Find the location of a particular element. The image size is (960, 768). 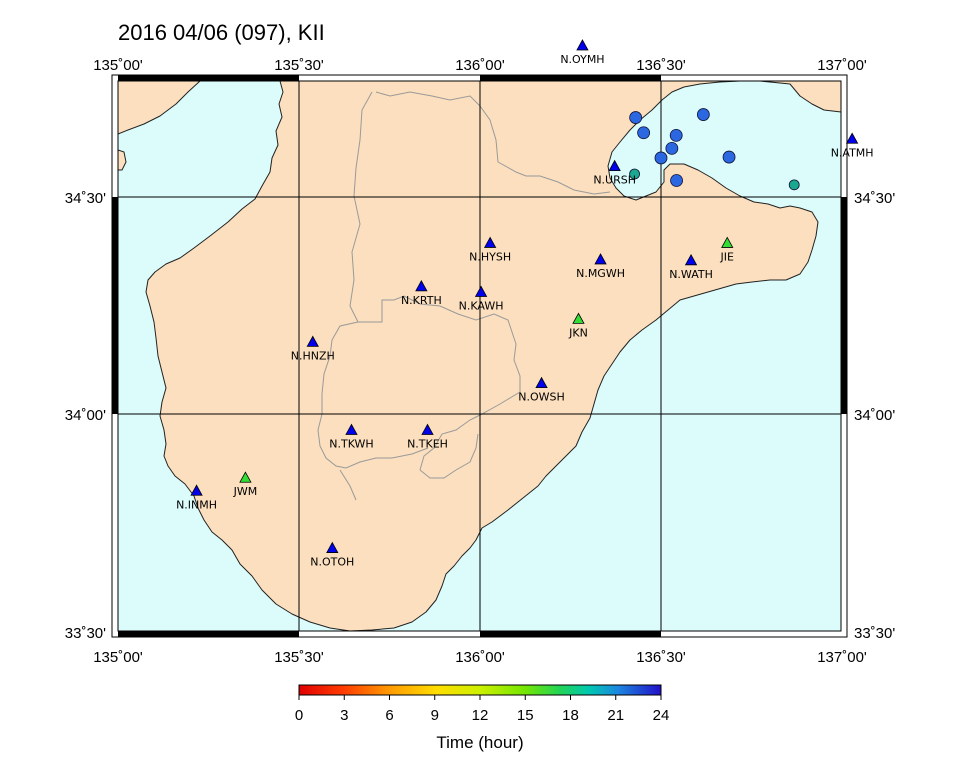

station-label: N.MGWH is located at coordinates (600, 273).